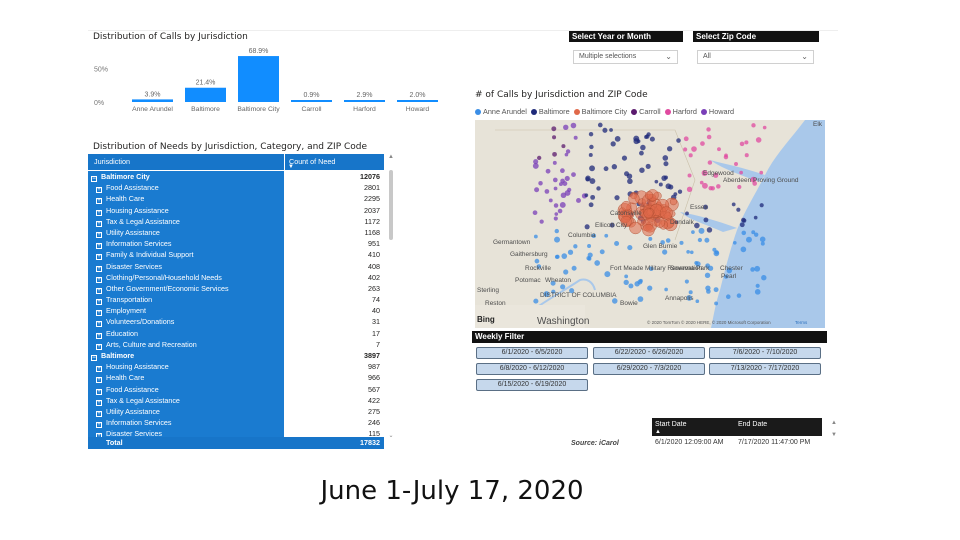  What do you see at coordinates (391, 205) in the screenshot?
I see `scroll-thumb` at bounding box center [391, 205].